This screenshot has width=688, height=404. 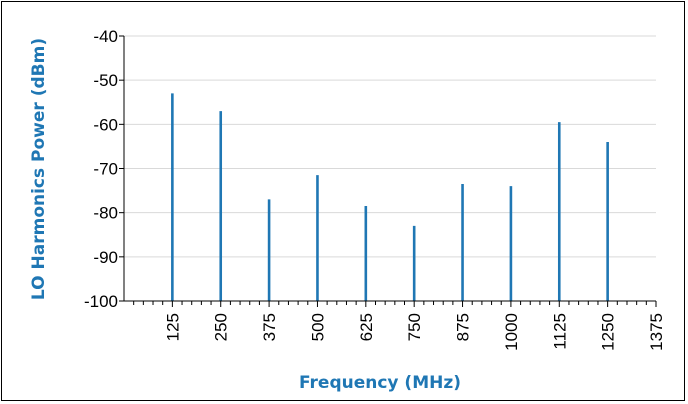 What do you see at coordinates (608, 332) in the screenshot?
I see `x-tick-label: 1250` at bounding box center [608, 332].